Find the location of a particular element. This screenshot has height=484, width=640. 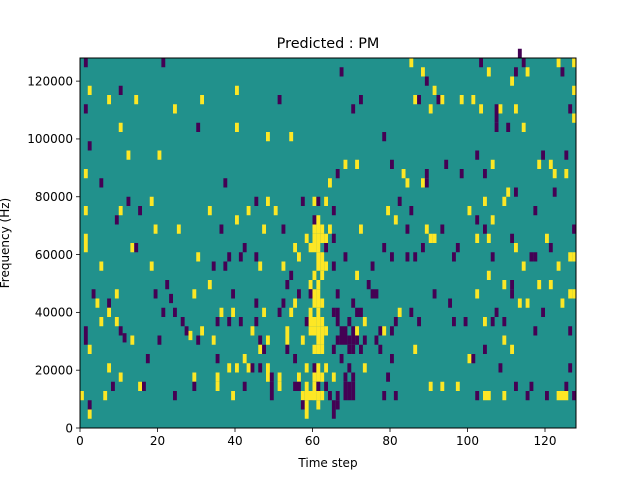

x-tick-label: 60 is located at coordinates (312, 441).